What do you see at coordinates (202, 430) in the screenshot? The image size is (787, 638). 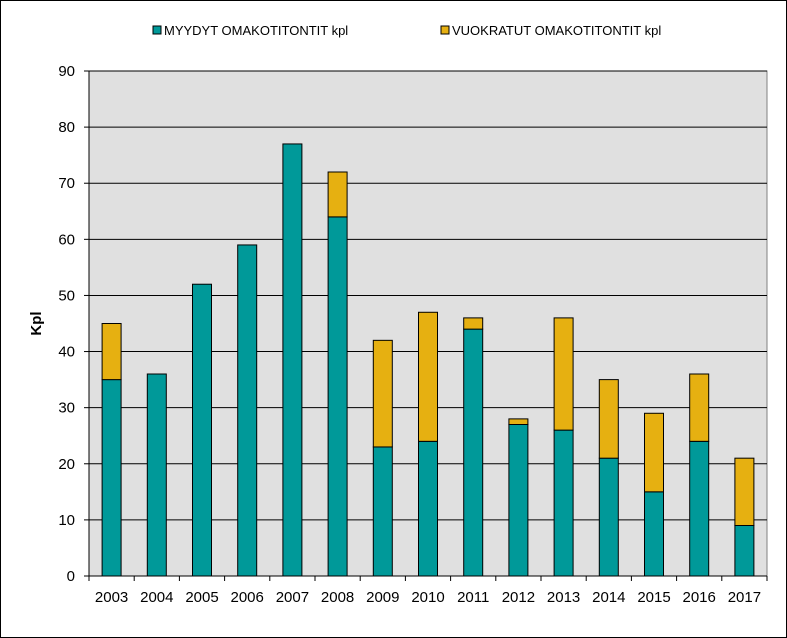 I see `bar-myydyt-2005` at bounding box center [202, 430].